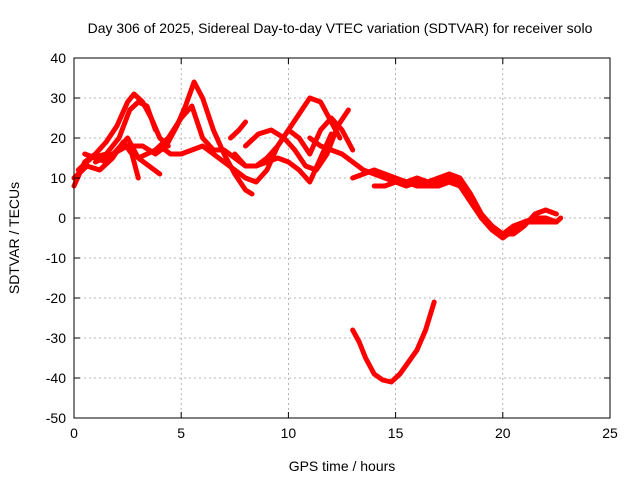 Image resolution: width=640 pixels, height=480 pixels. Describe the element at coordinates (610, 433) in the screenshot. I see `x-tick-label: 25` at that location.